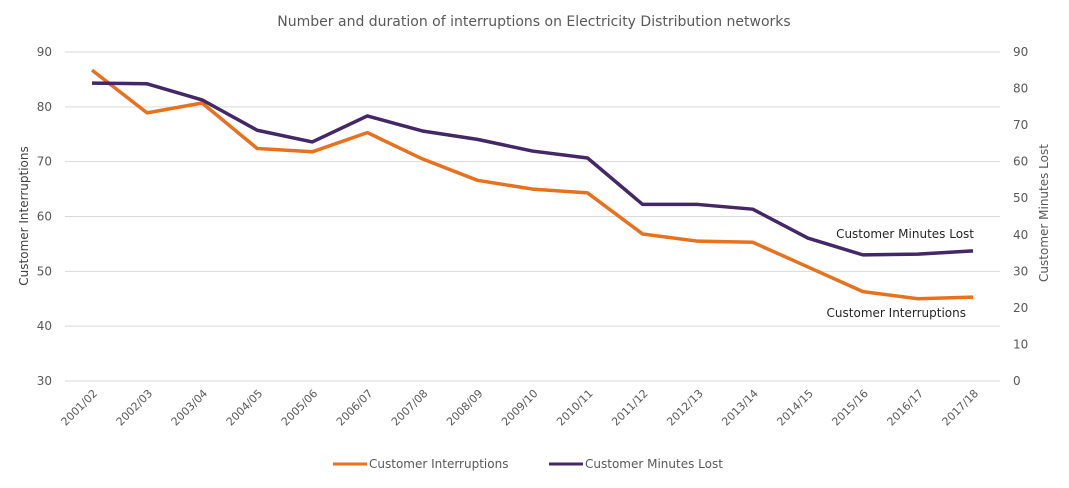 This screenshot has height=488, width=1069. I want to click on legend-label-minutes-lost: Customer Minutes Lost, so click(654, 464).